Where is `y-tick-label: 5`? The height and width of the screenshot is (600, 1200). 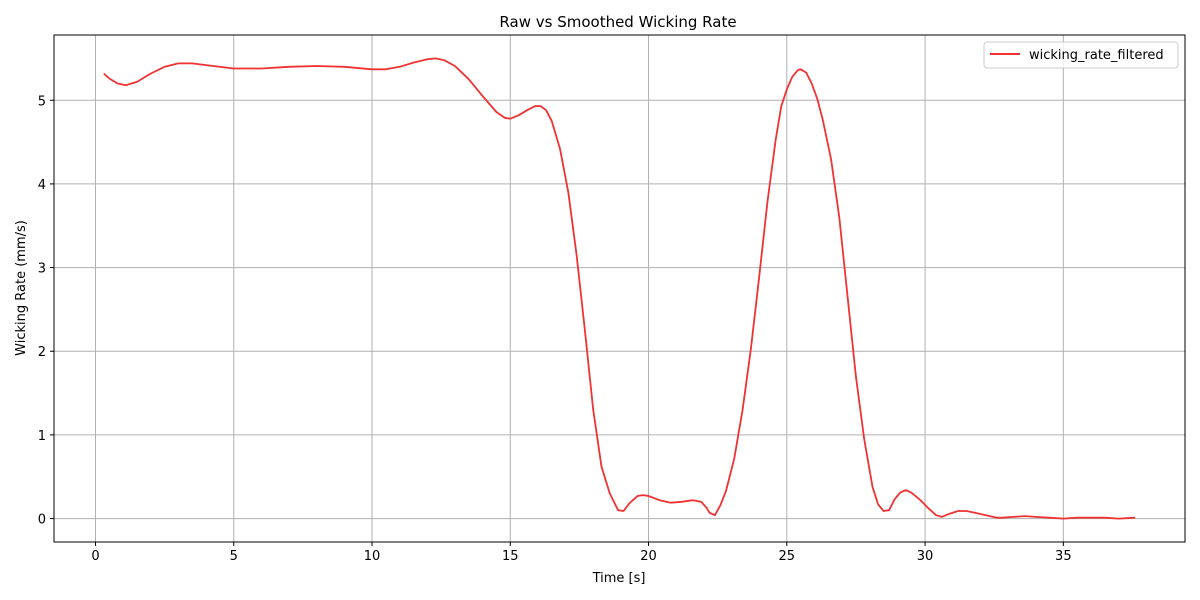
y-tick-label: 5 is located at coordinates (42, 101).